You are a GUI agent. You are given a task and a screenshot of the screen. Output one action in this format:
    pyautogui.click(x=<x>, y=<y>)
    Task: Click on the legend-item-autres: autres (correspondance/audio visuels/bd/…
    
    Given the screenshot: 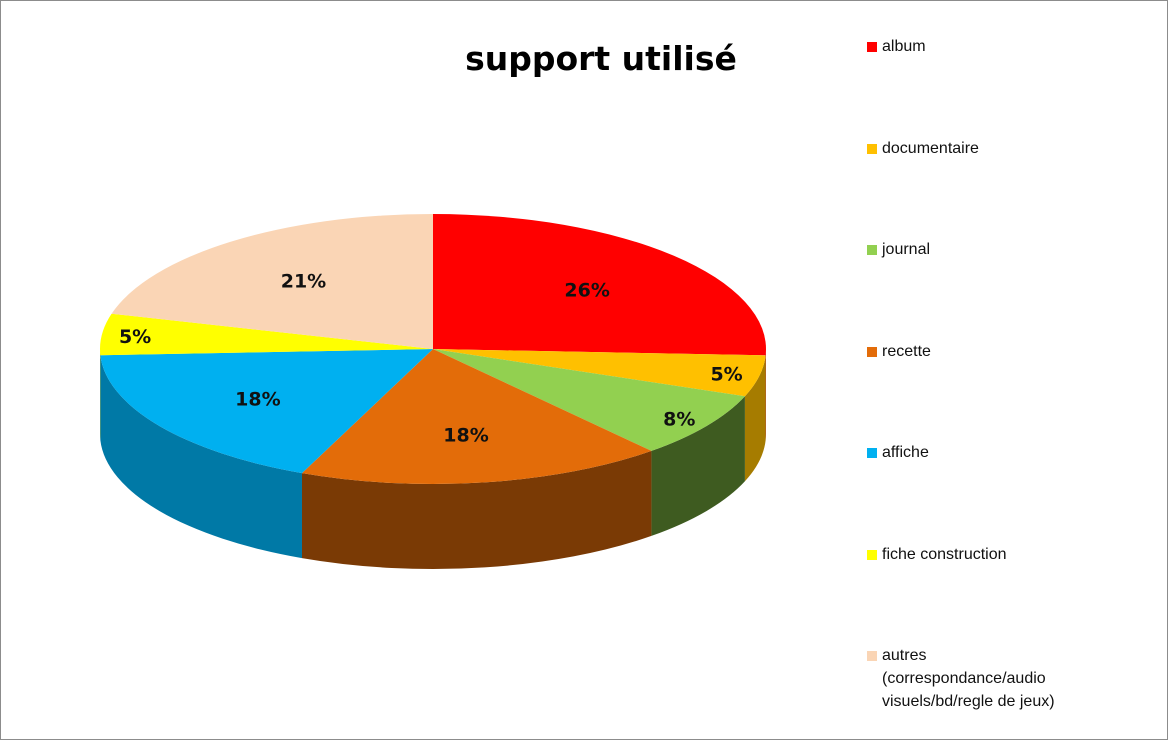 What is the action you would take?
    pyautogui.click(x=961, y=679)
    